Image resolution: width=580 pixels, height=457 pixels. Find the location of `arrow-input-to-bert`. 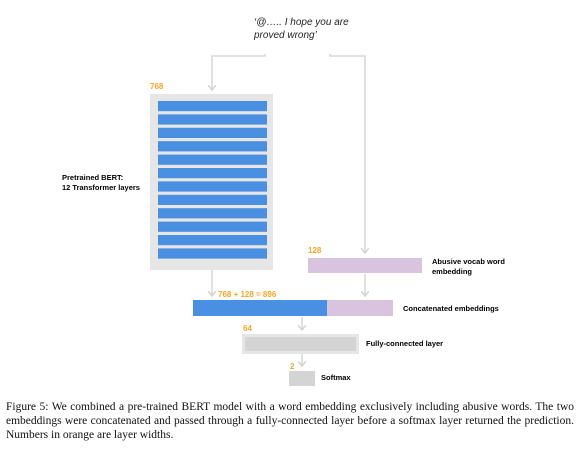

arrow-input-to-bert is located at coordinates (239, 72).